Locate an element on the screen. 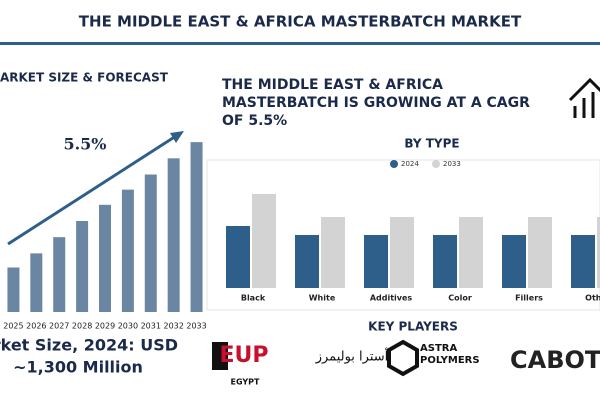 The image size is (600, 400). x-tick-label: 2032 is located at coordinates (173, 326).